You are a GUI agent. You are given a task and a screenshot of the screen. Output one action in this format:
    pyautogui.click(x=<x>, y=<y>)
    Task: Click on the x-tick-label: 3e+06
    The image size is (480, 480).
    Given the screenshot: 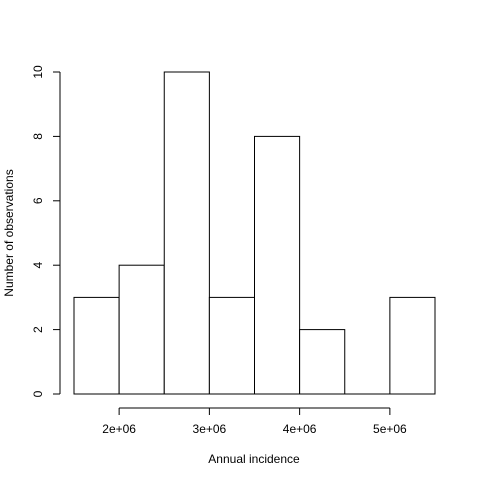 What is the action you would take?
    pyautogui.click(x=210, y=429)
    